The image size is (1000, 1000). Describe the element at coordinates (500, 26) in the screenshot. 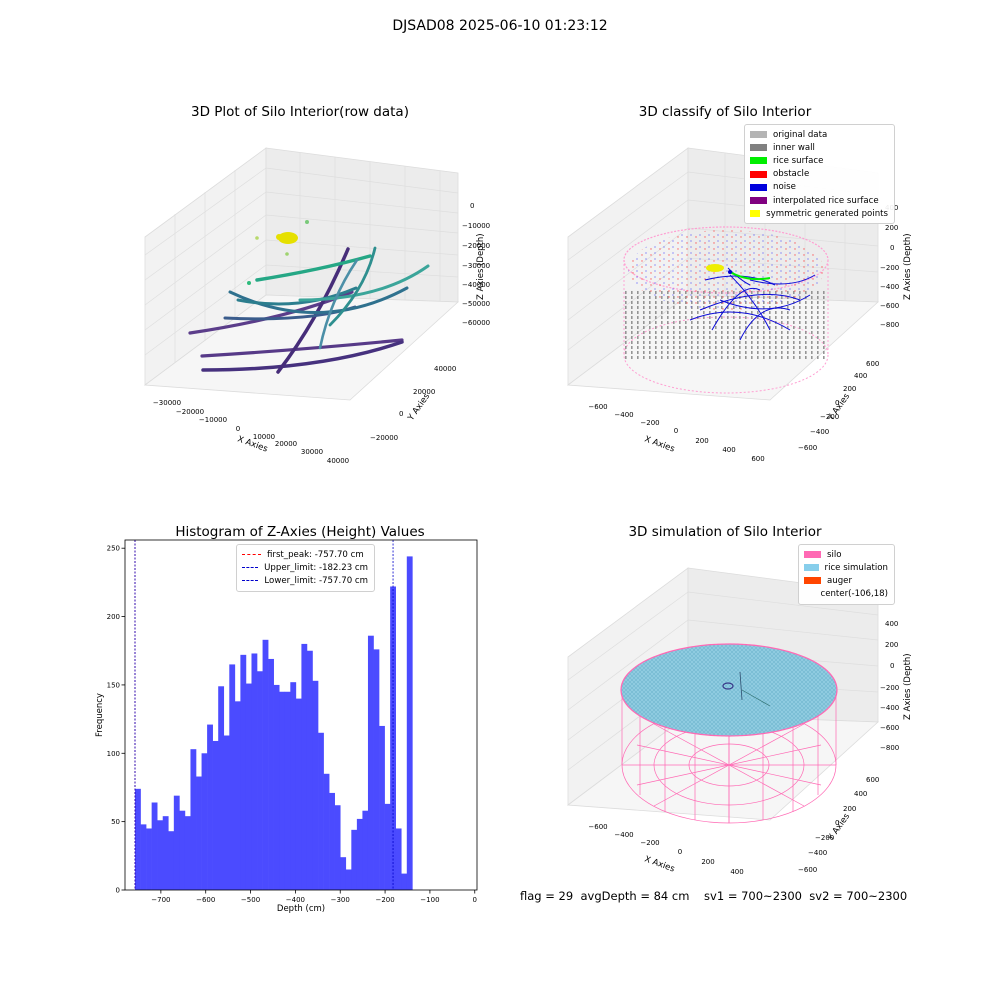

I see `figure-title: DJSAD08 2025-06-10 01:23:12` at that location.